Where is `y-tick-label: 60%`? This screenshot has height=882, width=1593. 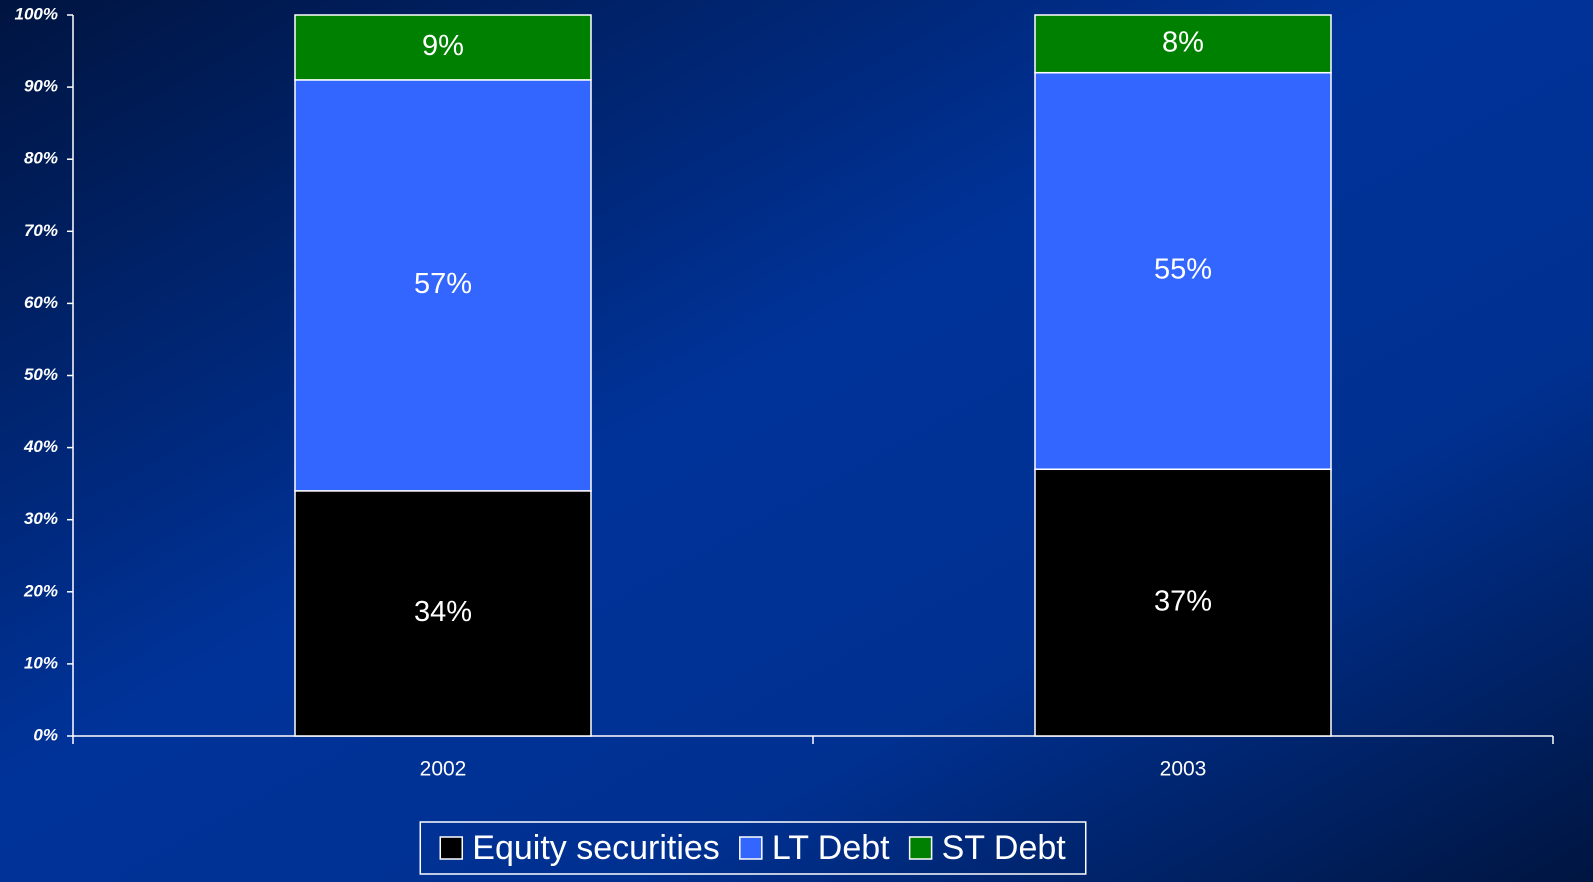
y-tick-label: 60% is located at coordinates (41, 302).